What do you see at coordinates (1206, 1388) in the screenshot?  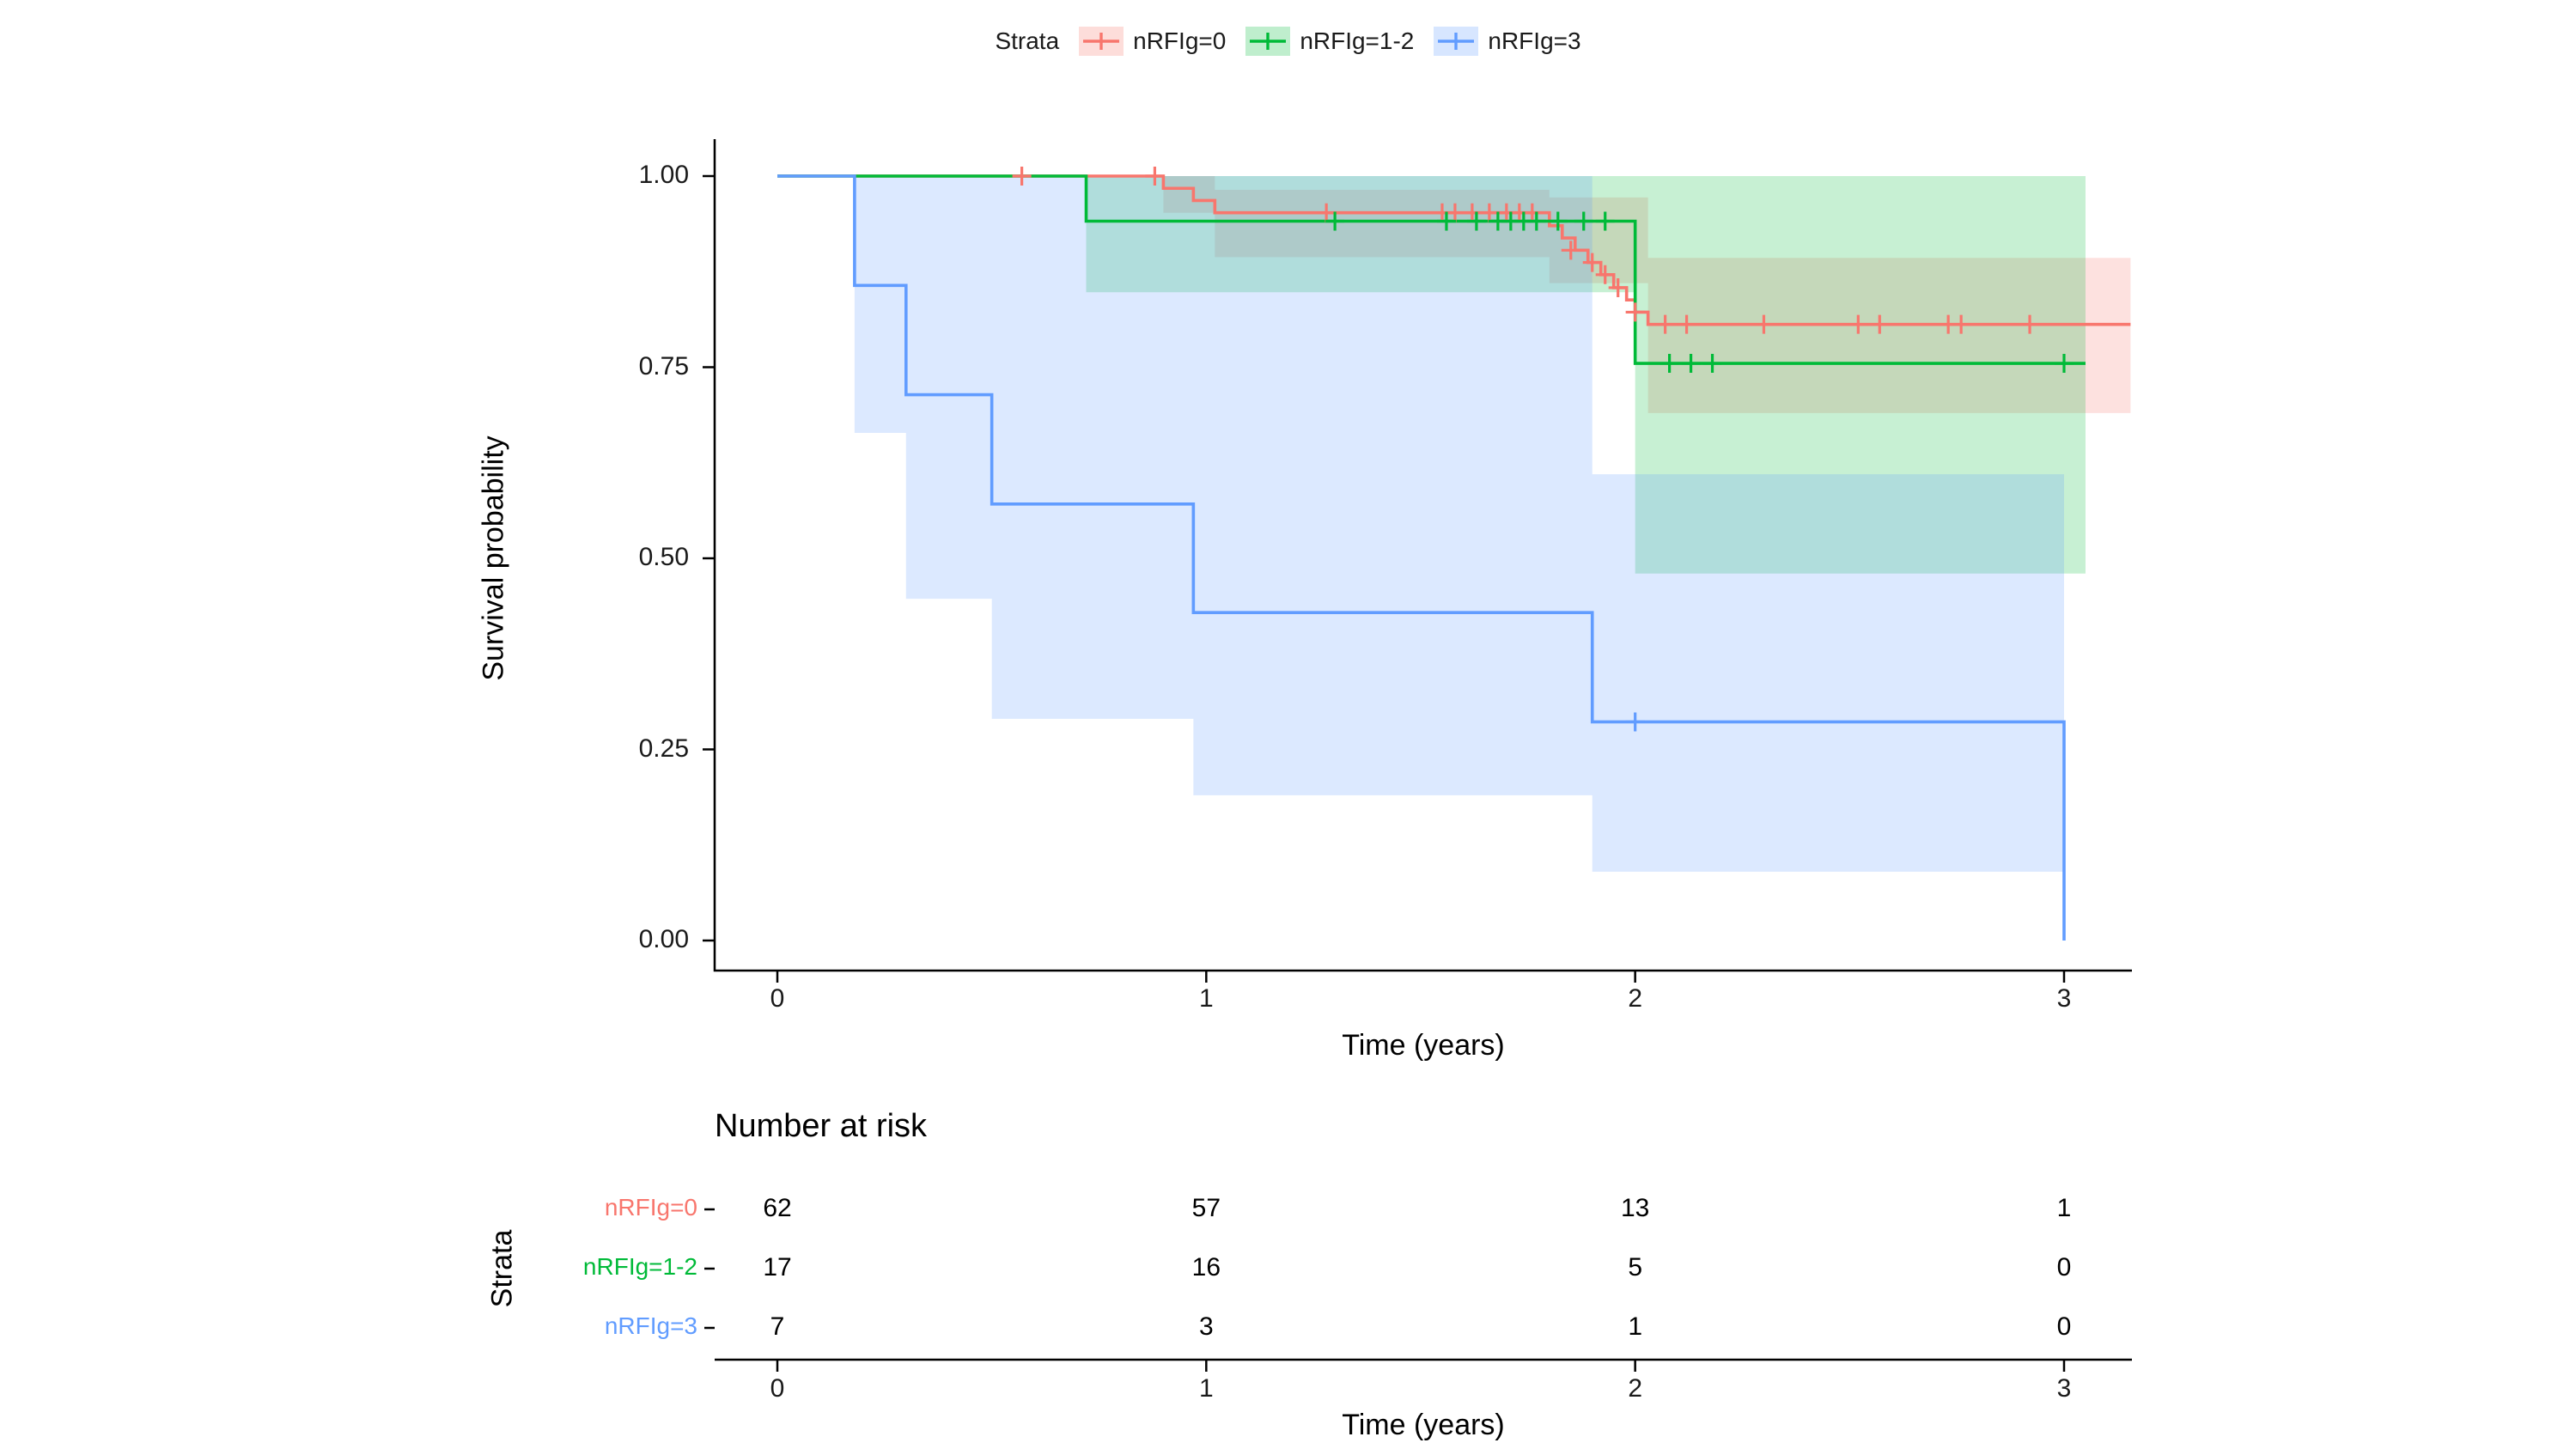 I see `risk-x-tick-label: 1` at bounding box center [1206, 1388].